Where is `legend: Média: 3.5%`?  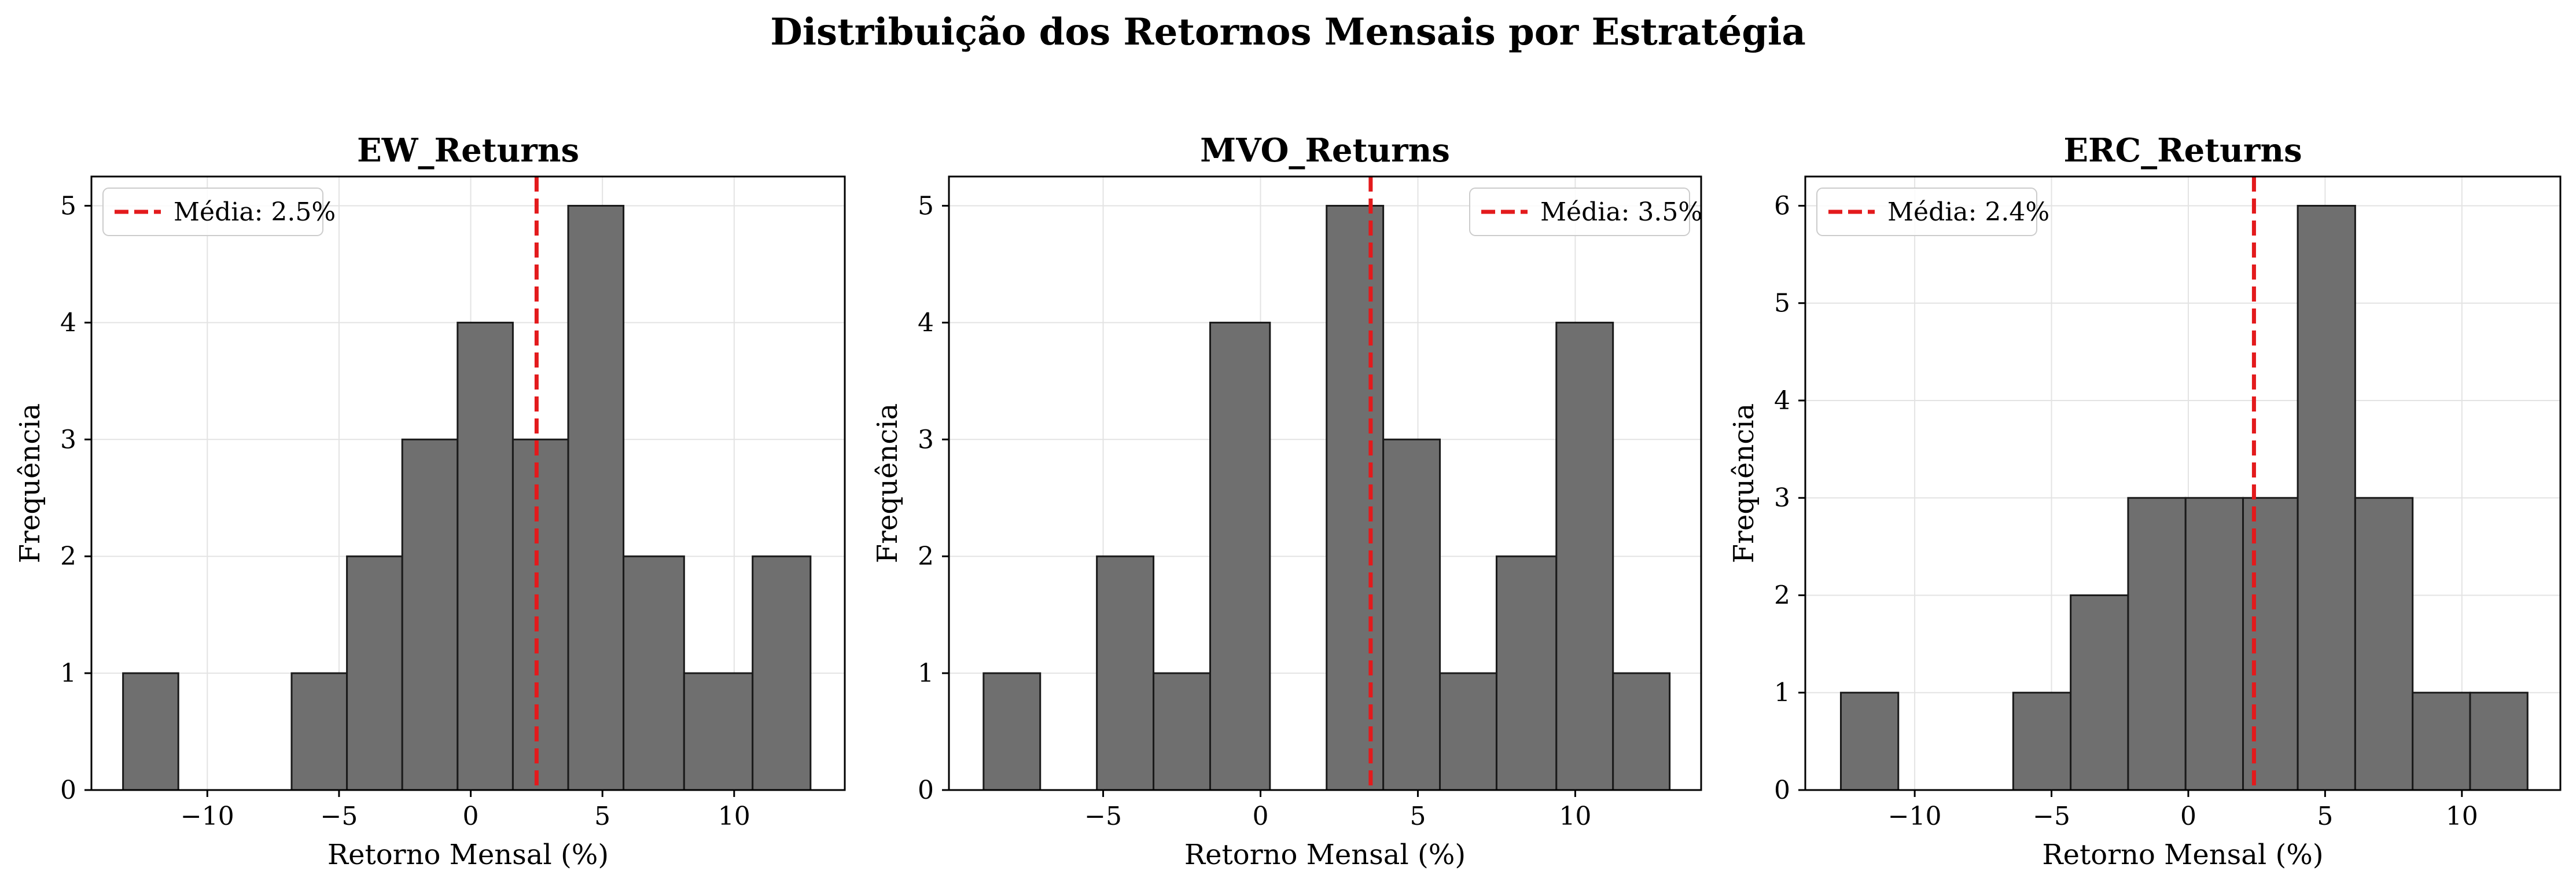
legend: Média: 3.5% is located at coordinates (1585, 212).